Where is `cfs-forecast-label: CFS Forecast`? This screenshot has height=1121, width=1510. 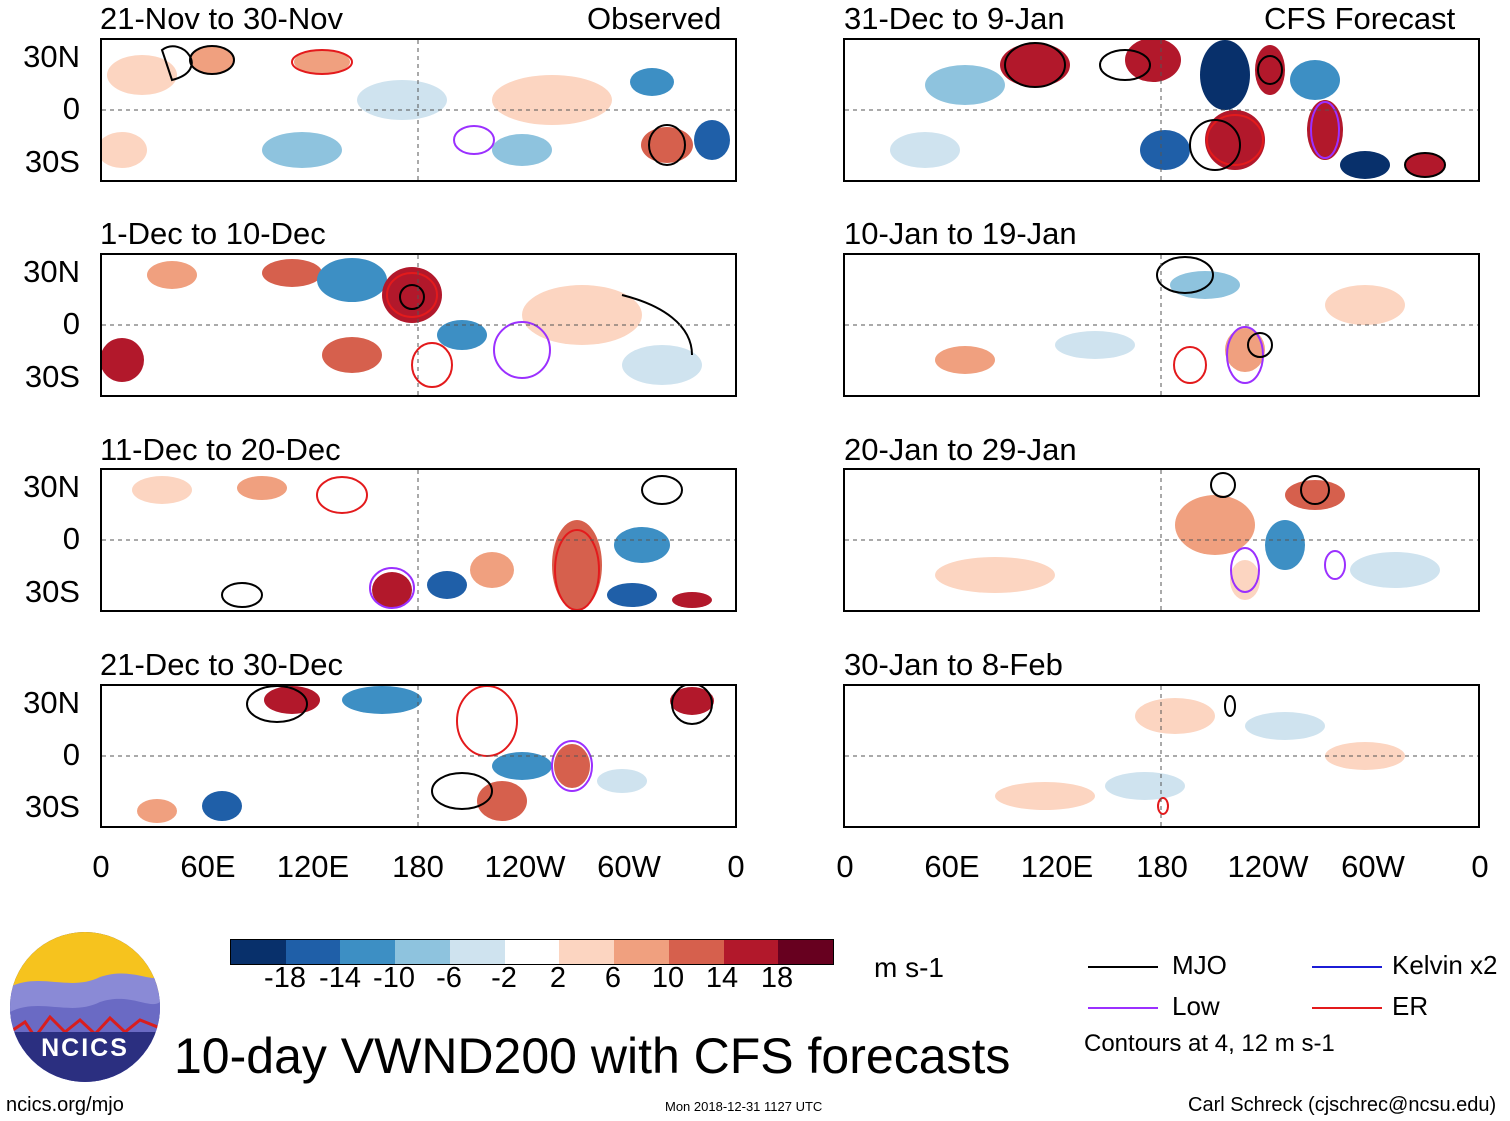
cfs-forecast-label: CFS Forecast is located at coordinates (1360, 18).